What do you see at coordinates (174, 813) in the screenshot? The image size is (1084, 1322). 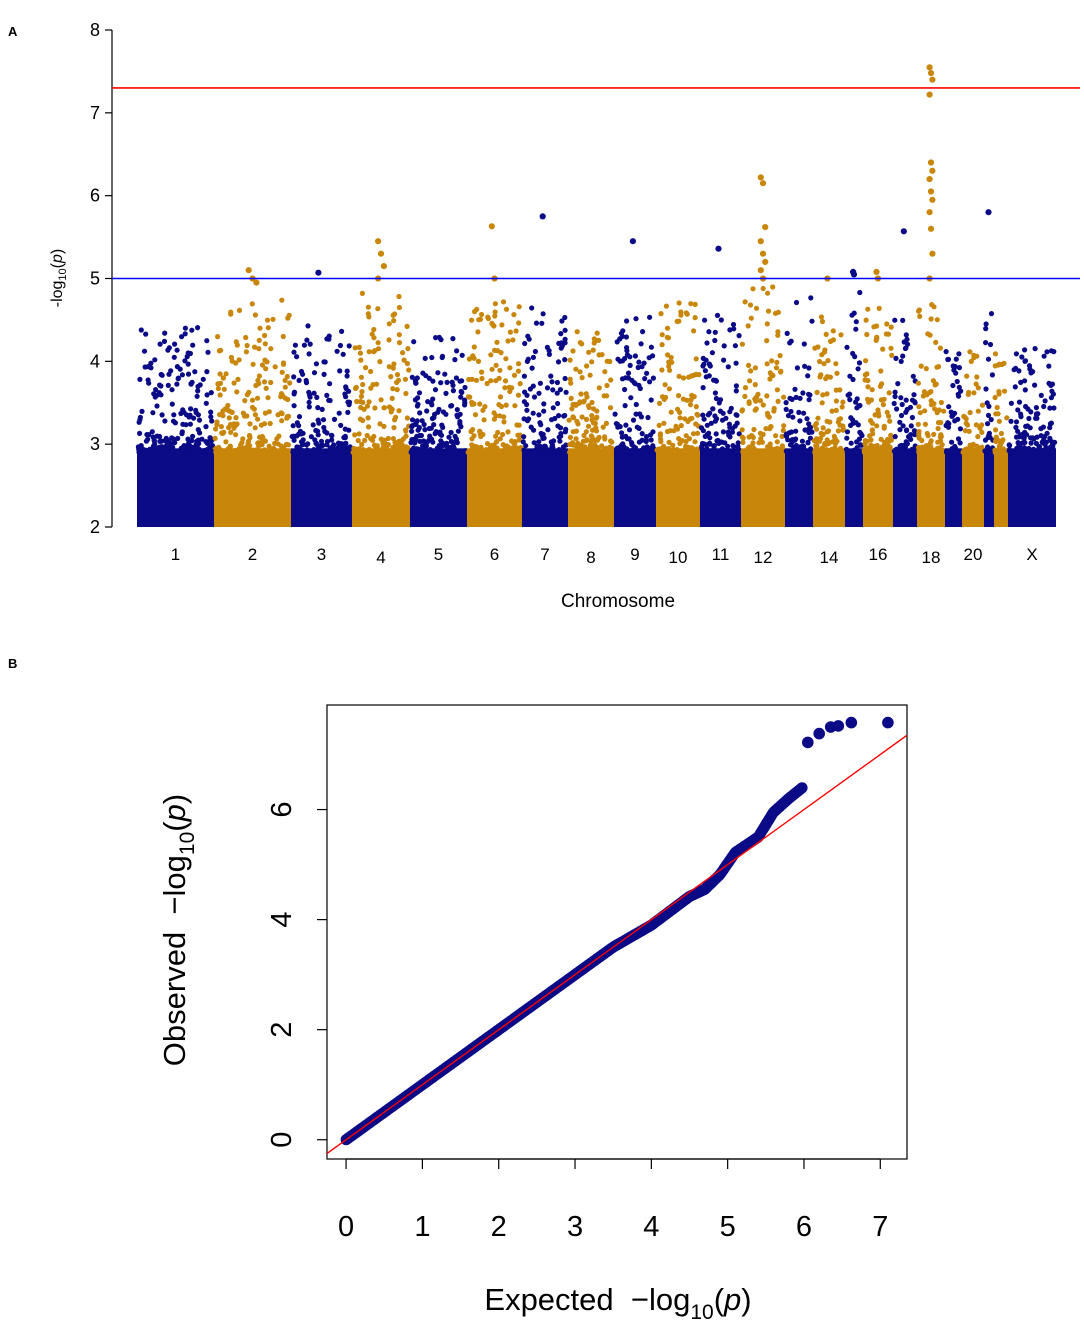 I see `qq-y-label-p: p` at bounding box center [174, 813].